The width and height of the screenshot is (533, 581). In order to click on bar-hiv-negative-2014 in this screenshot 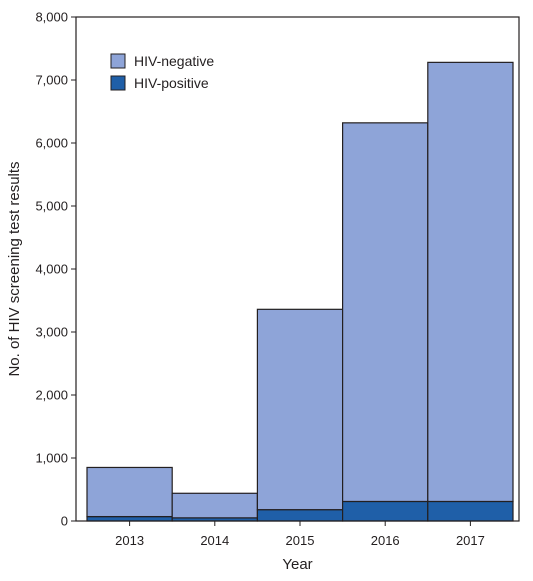, I will do `click(214, 505)`.